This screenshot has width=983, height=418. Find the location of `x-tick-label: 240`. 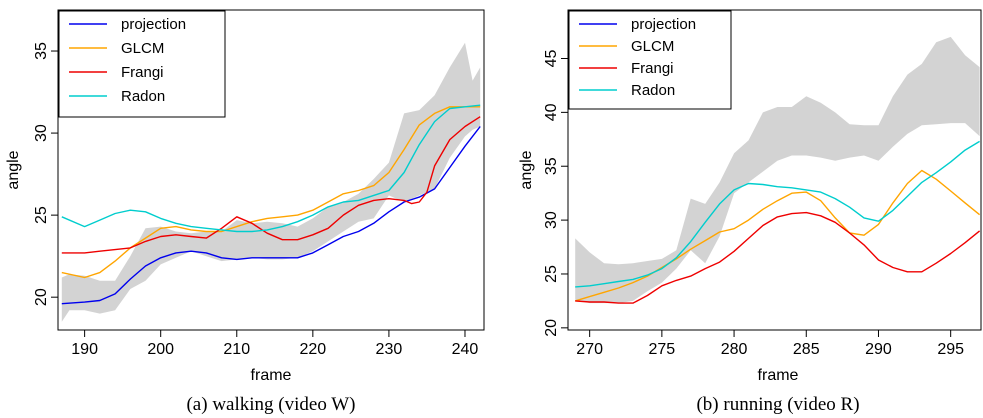

x-tick-label: 240 is located at coordinates (465, 349).